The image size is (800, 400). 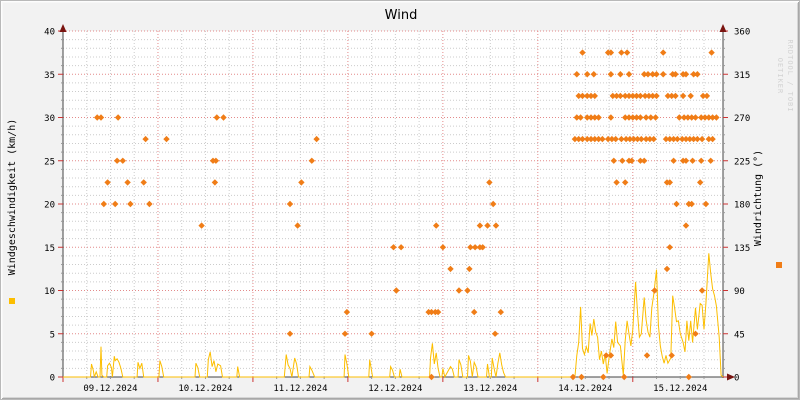 What do you see at coordinates (742, 33) in the screenshot?
I see `svg-text: 360` at bounding box center [742, 33].